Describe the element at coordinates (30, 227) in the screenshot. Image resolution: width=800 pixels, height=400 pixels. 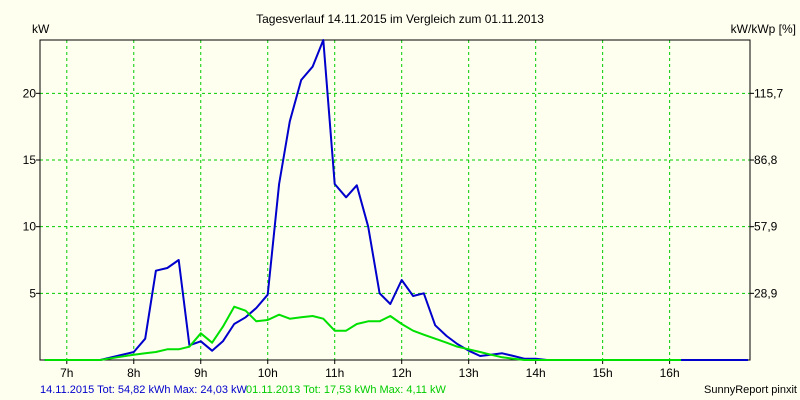
I see `y-tick-label-left: 10` at that location.